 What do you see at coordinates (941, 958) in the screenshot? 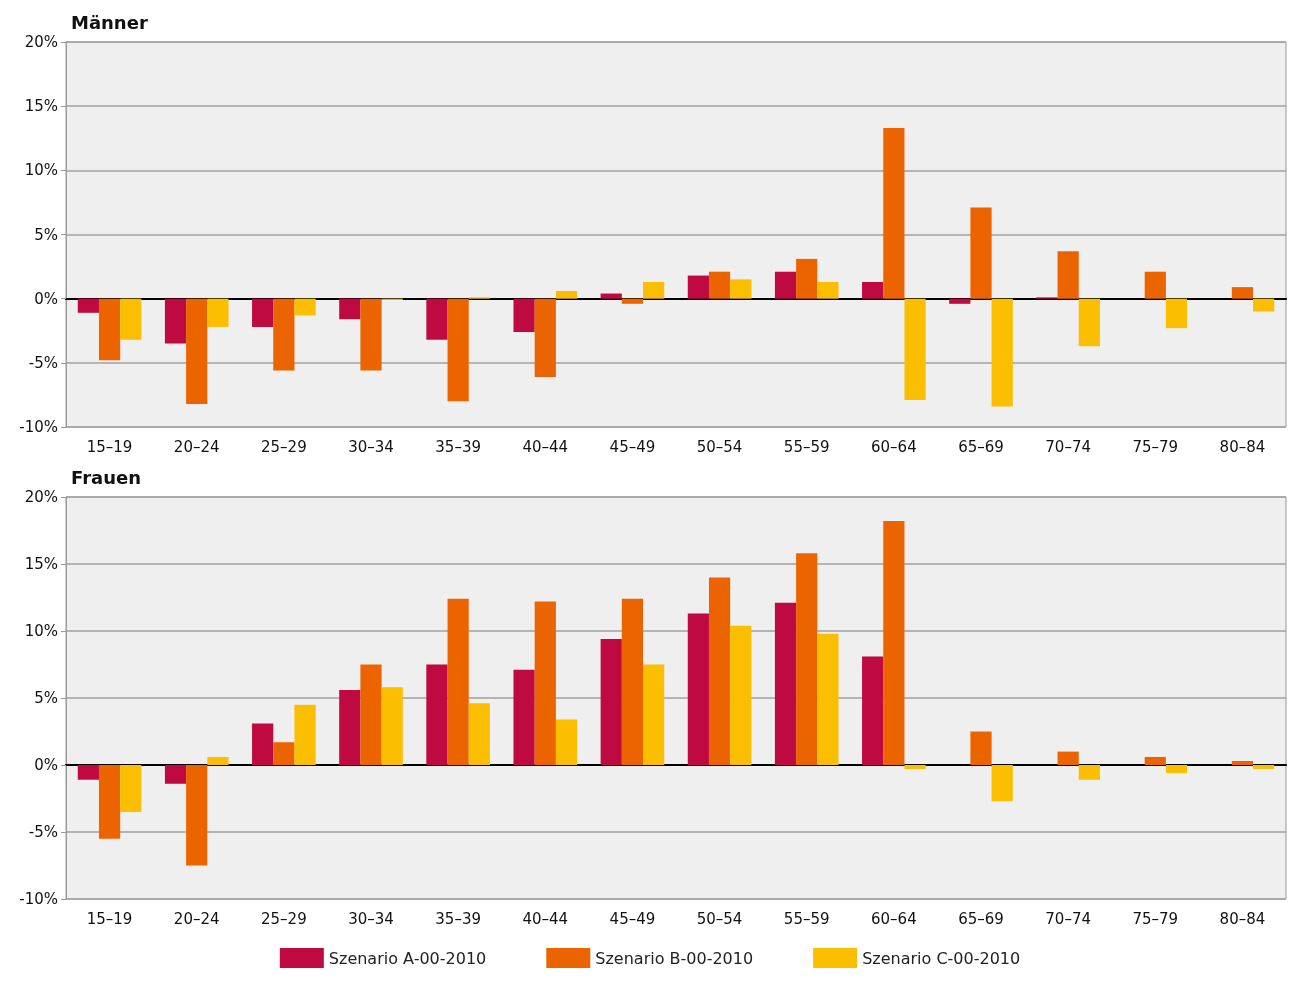
I see `legend-label: Szenario C-00-2010` at bounding box center [941, 958].